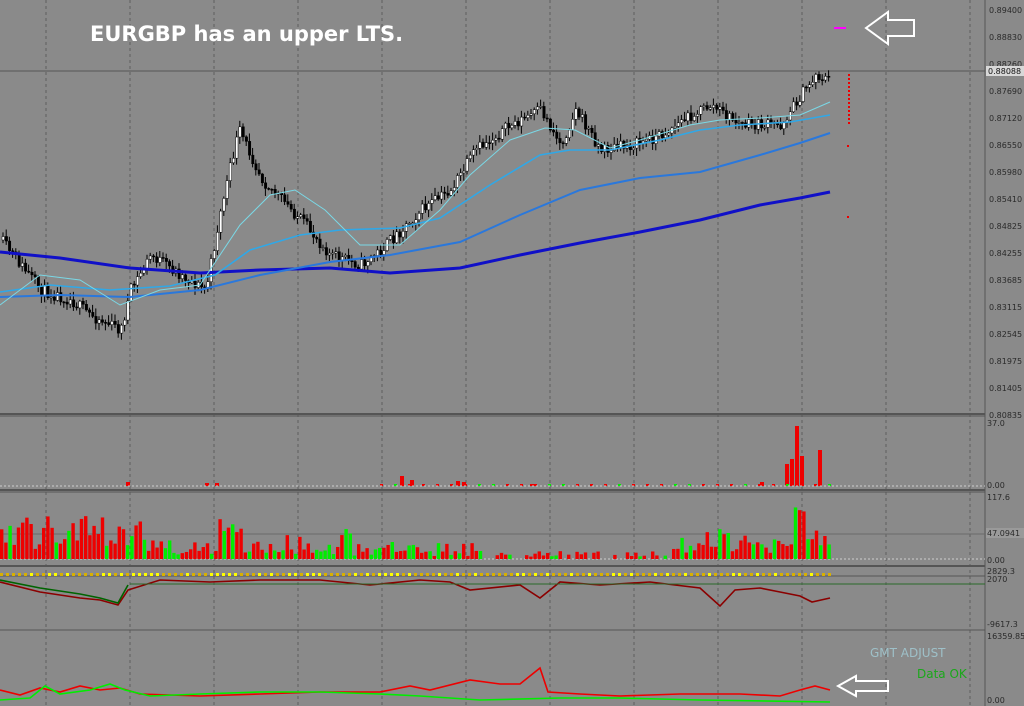 The image size is (1024, 706). What do you see at coordinates (1005, 172) in the screenshot?
I see `price-axis-label: 0.85980` at bounding box center [1005, 172].